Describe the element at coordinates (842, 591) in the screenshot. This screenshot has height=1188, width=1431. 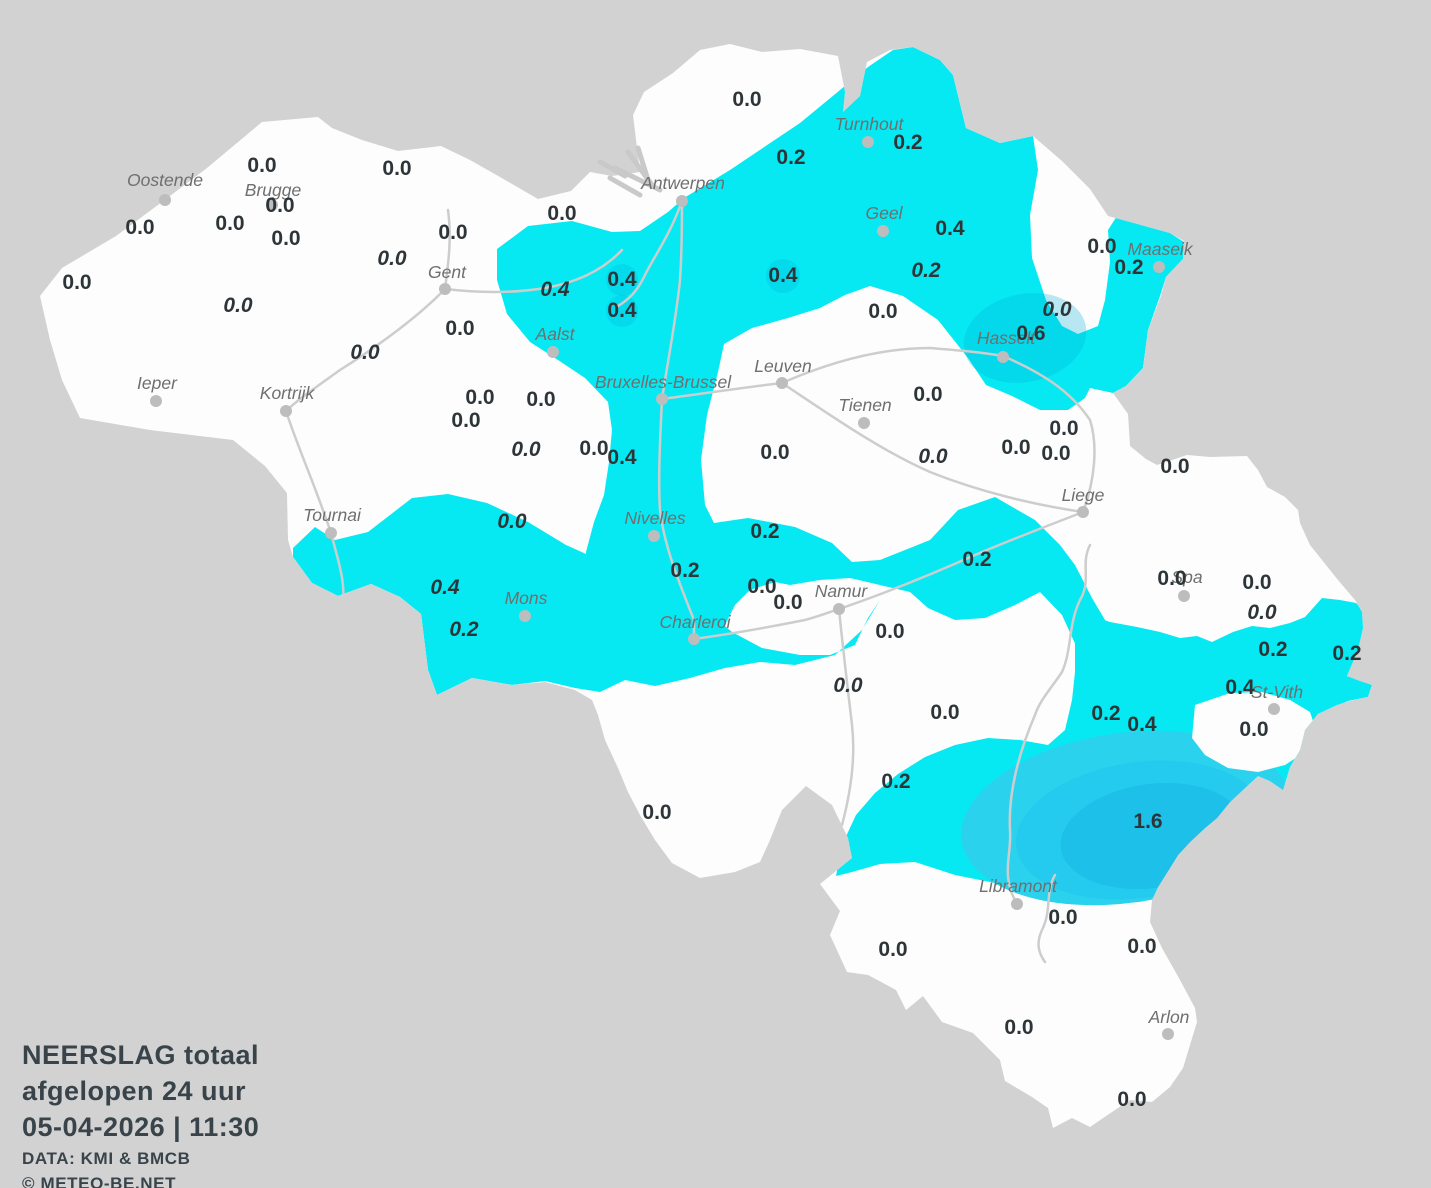
I see `city-label: Namur` at that location.